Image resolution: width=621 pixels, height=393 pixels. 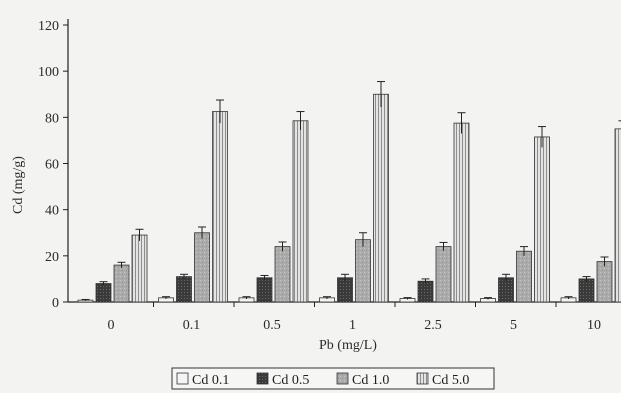 What do you see at coordinates (450, 380) in the screenshot?
I see `legend-label: Cd 5.0` at bounding box center [450, 380].